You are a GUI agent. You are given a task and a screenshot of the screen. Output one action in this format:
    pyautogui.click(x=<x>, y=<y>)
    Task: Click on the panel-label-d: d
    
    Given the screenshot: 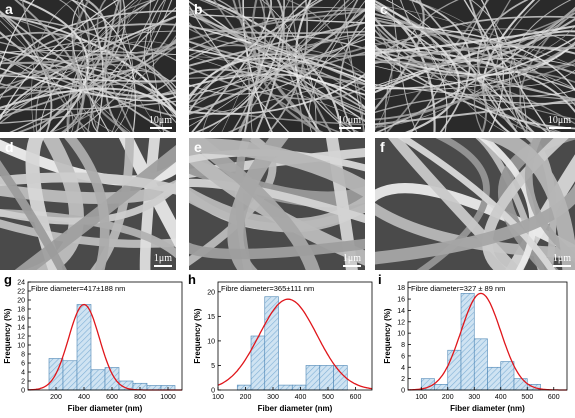 What is the action you would take?
    pyautogui.click(x=9, y=147)
    